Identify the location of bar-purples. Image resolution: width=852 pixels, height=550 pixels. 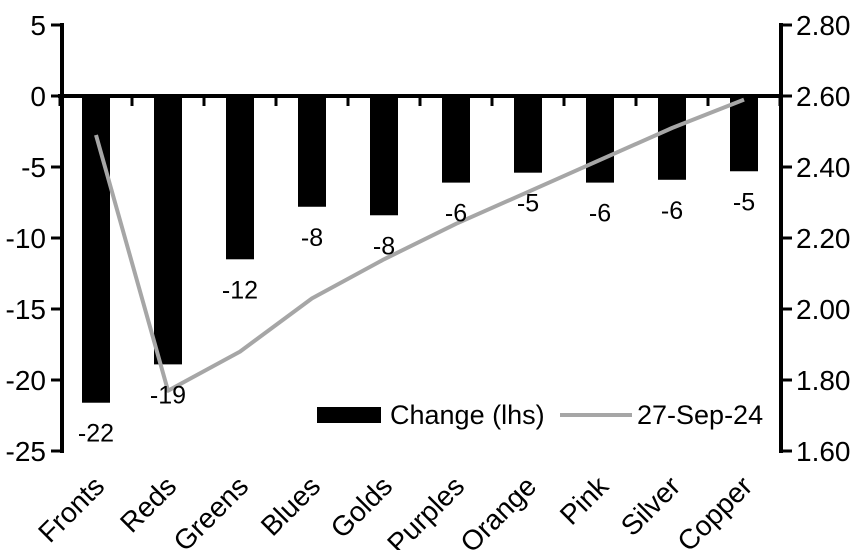
(456, 139).